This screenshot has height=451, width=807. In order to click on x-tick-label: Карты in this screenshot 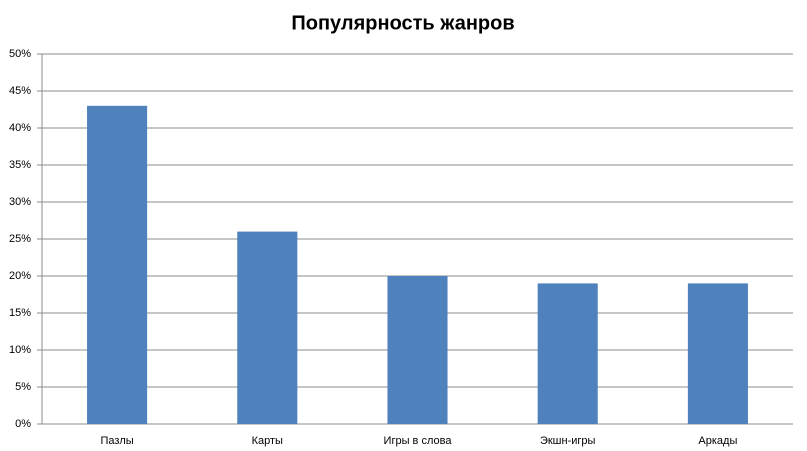, I will do `click(267, 441)`.